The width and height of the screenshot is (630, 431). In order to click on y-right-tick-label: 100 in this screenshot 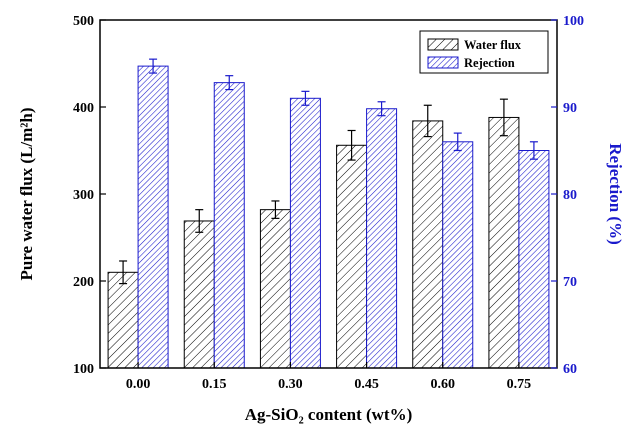, I will do `click(573, 21)`.